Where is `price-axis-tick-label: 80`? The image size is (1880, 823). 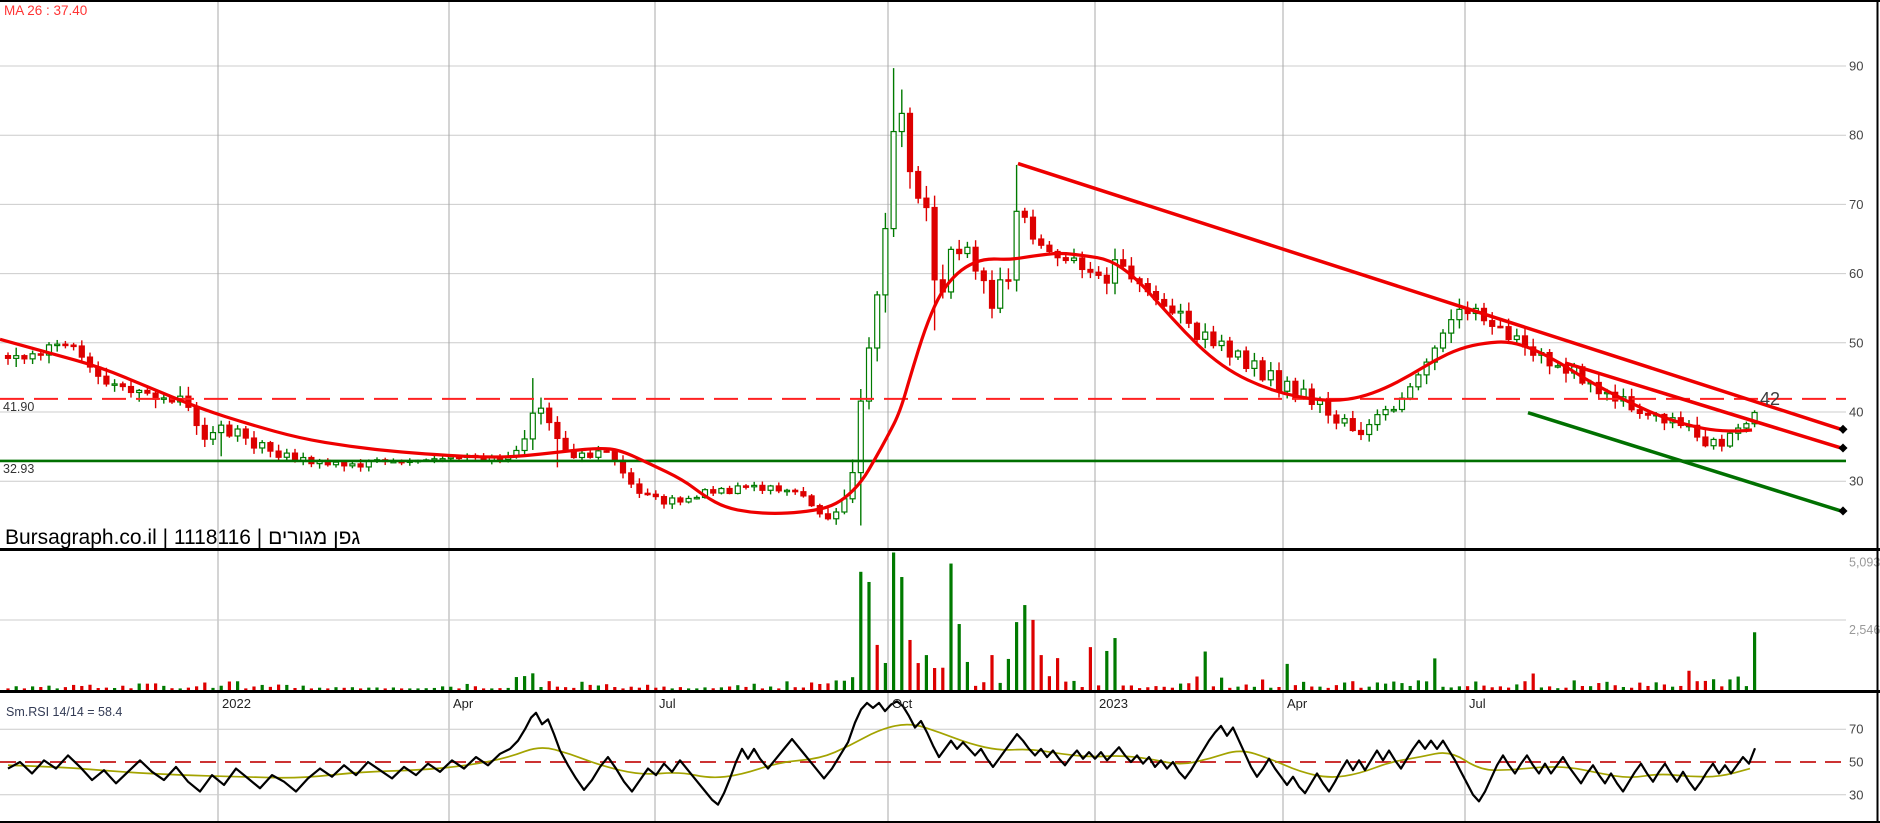 price-axis-tick-label: 80 is located at coordinates (1856, 135).